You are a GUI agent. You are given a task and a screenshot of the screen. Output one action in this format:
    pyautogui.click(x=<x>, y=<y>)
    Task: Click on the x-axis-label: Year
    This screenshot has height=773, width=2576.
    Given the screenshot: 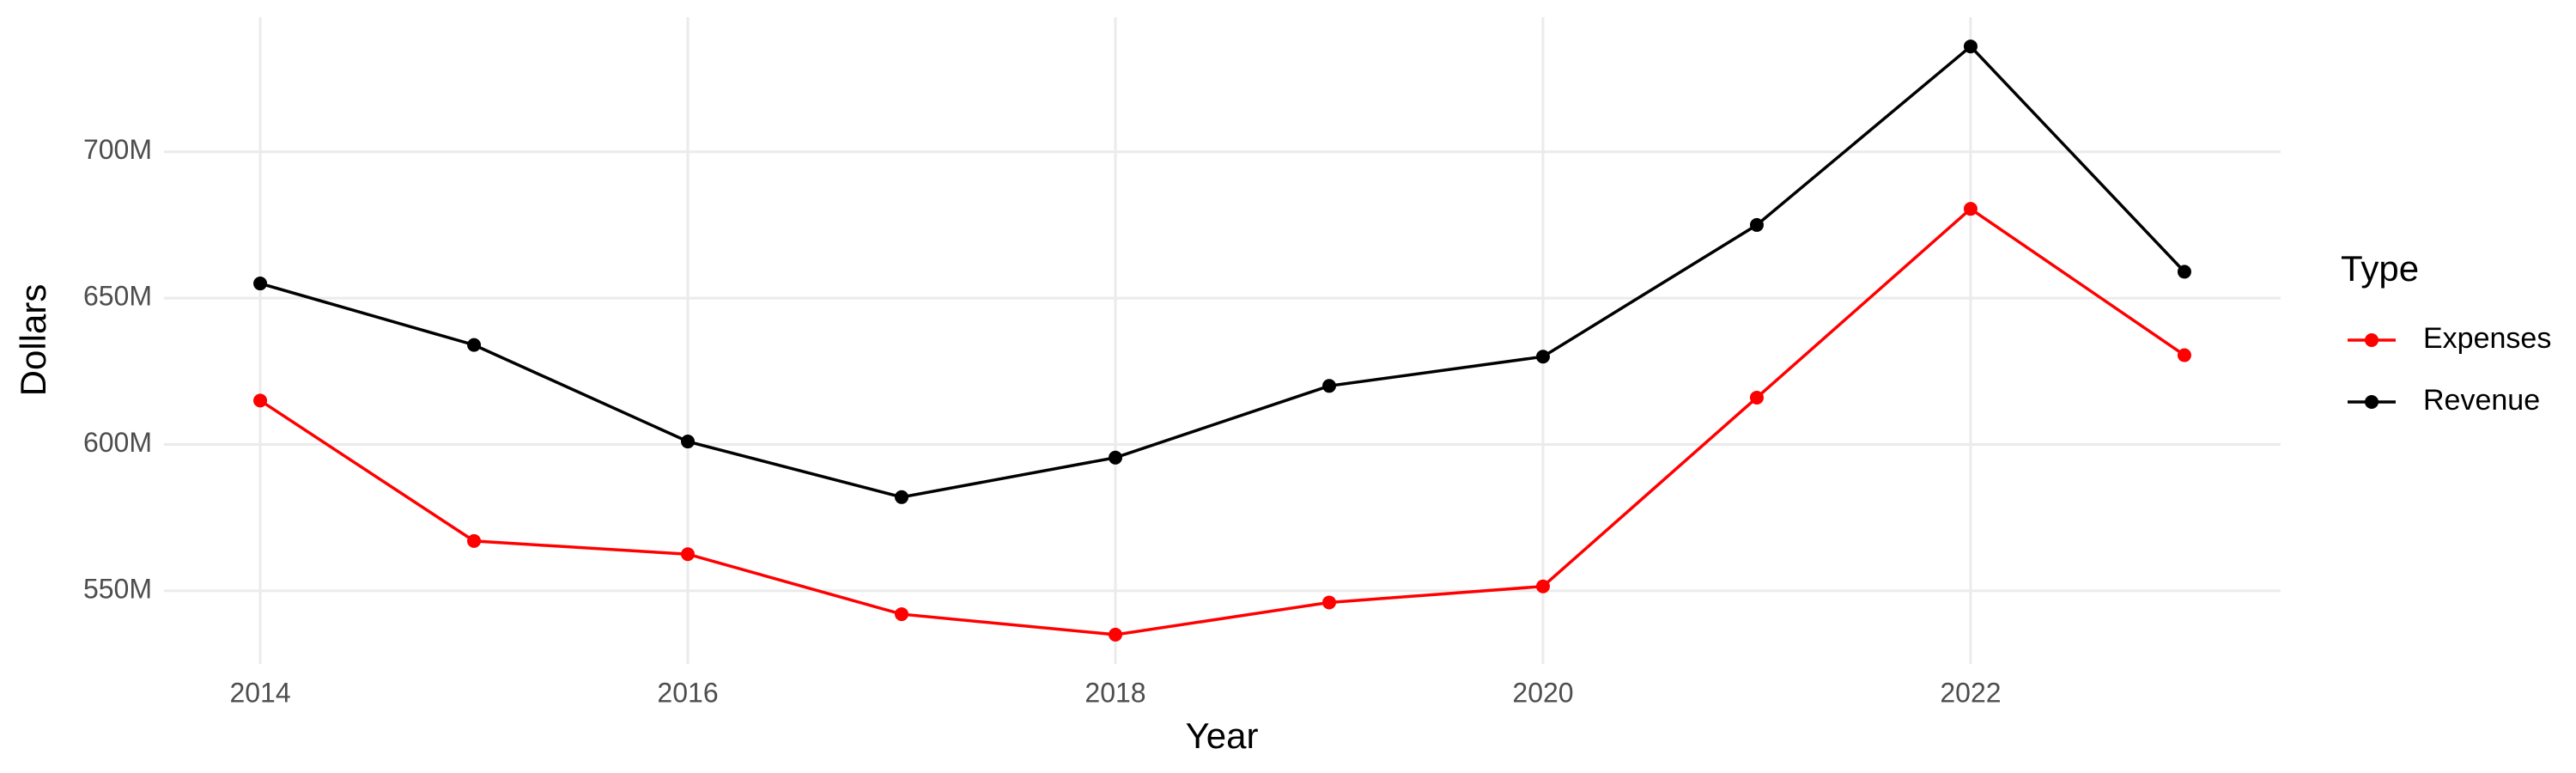 What is the action you would take?
    pyautogui.click(x=1222, y=735)
    